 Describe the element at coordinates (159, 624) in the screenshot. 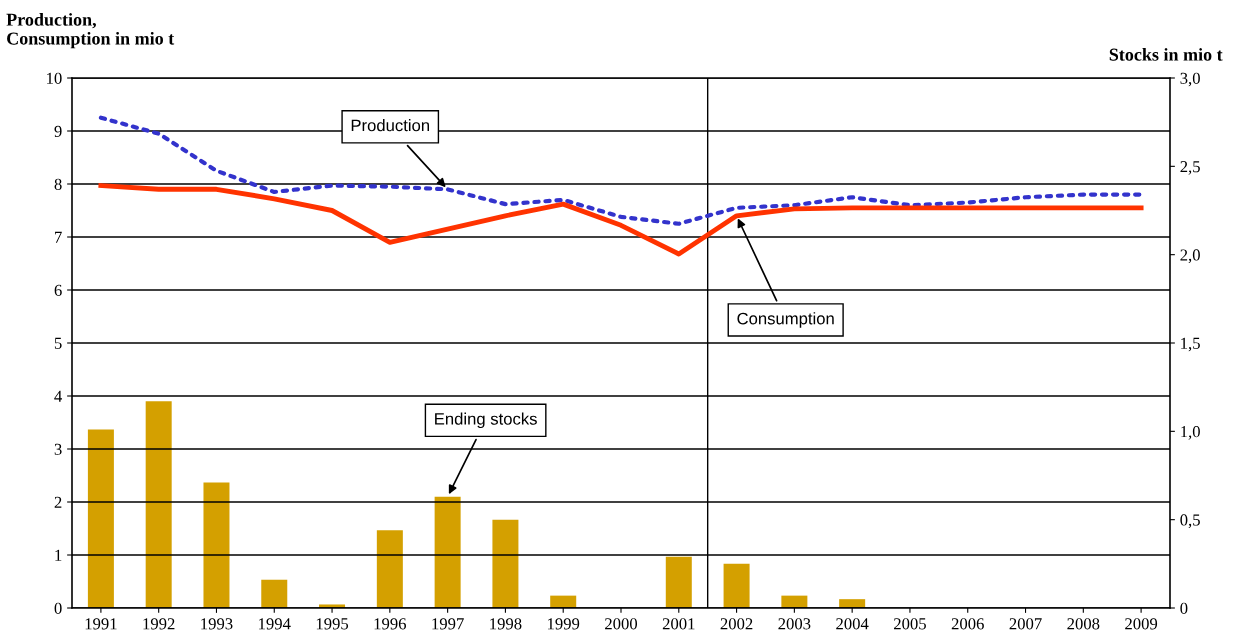

I see `x-tick-label: 1992` at that location.